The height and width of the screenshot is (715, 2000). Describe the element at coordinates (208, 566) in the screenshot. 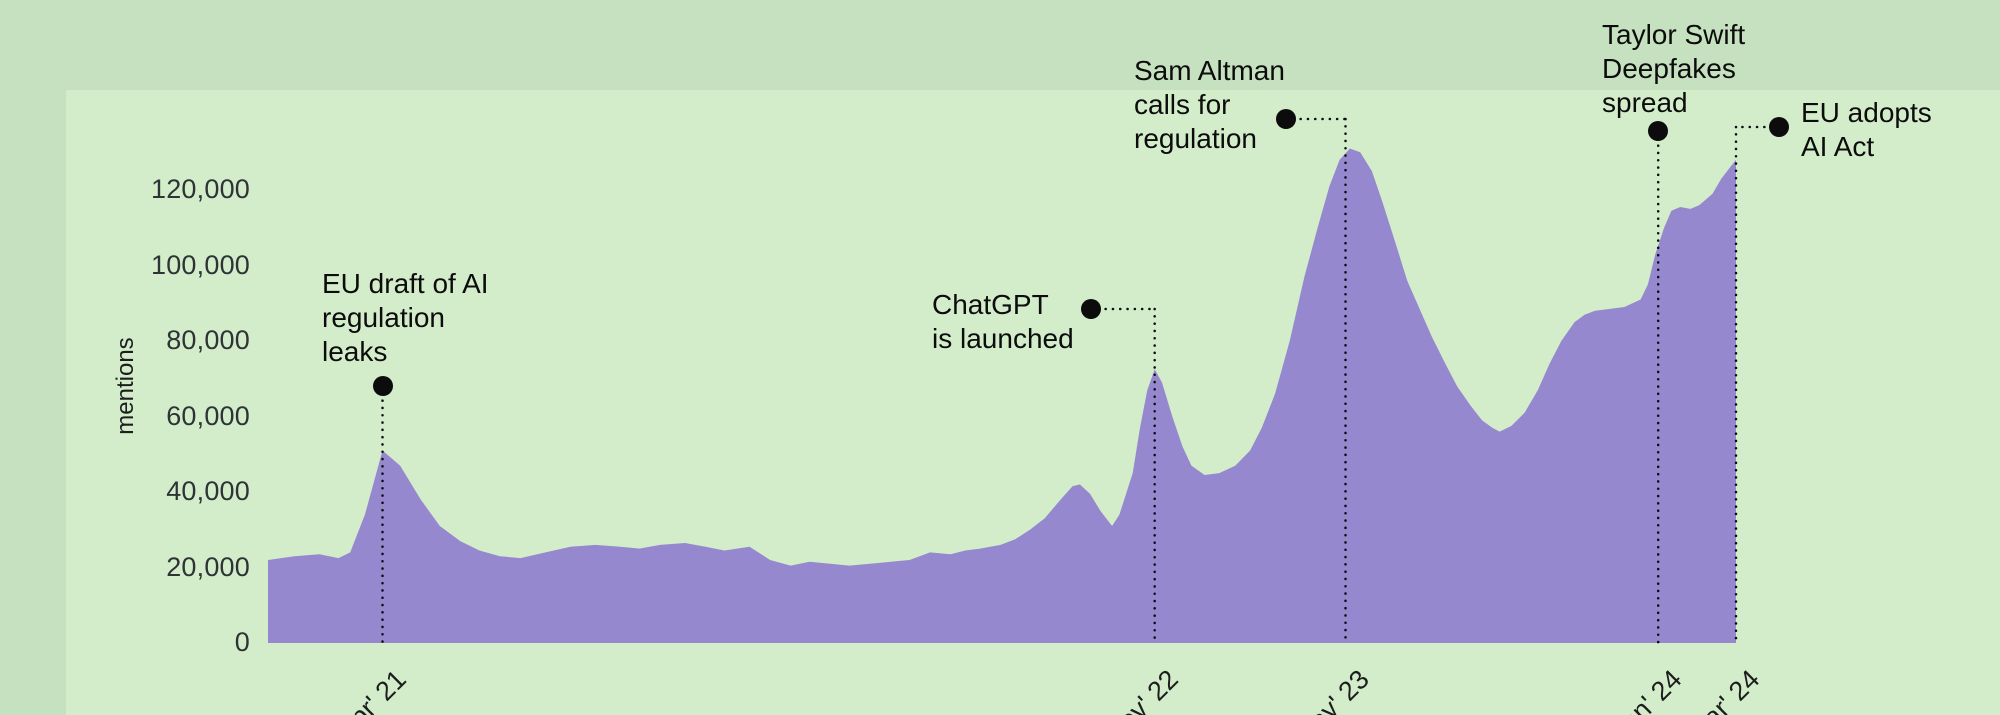

I see `y-tick-label: 20,000` at that location.